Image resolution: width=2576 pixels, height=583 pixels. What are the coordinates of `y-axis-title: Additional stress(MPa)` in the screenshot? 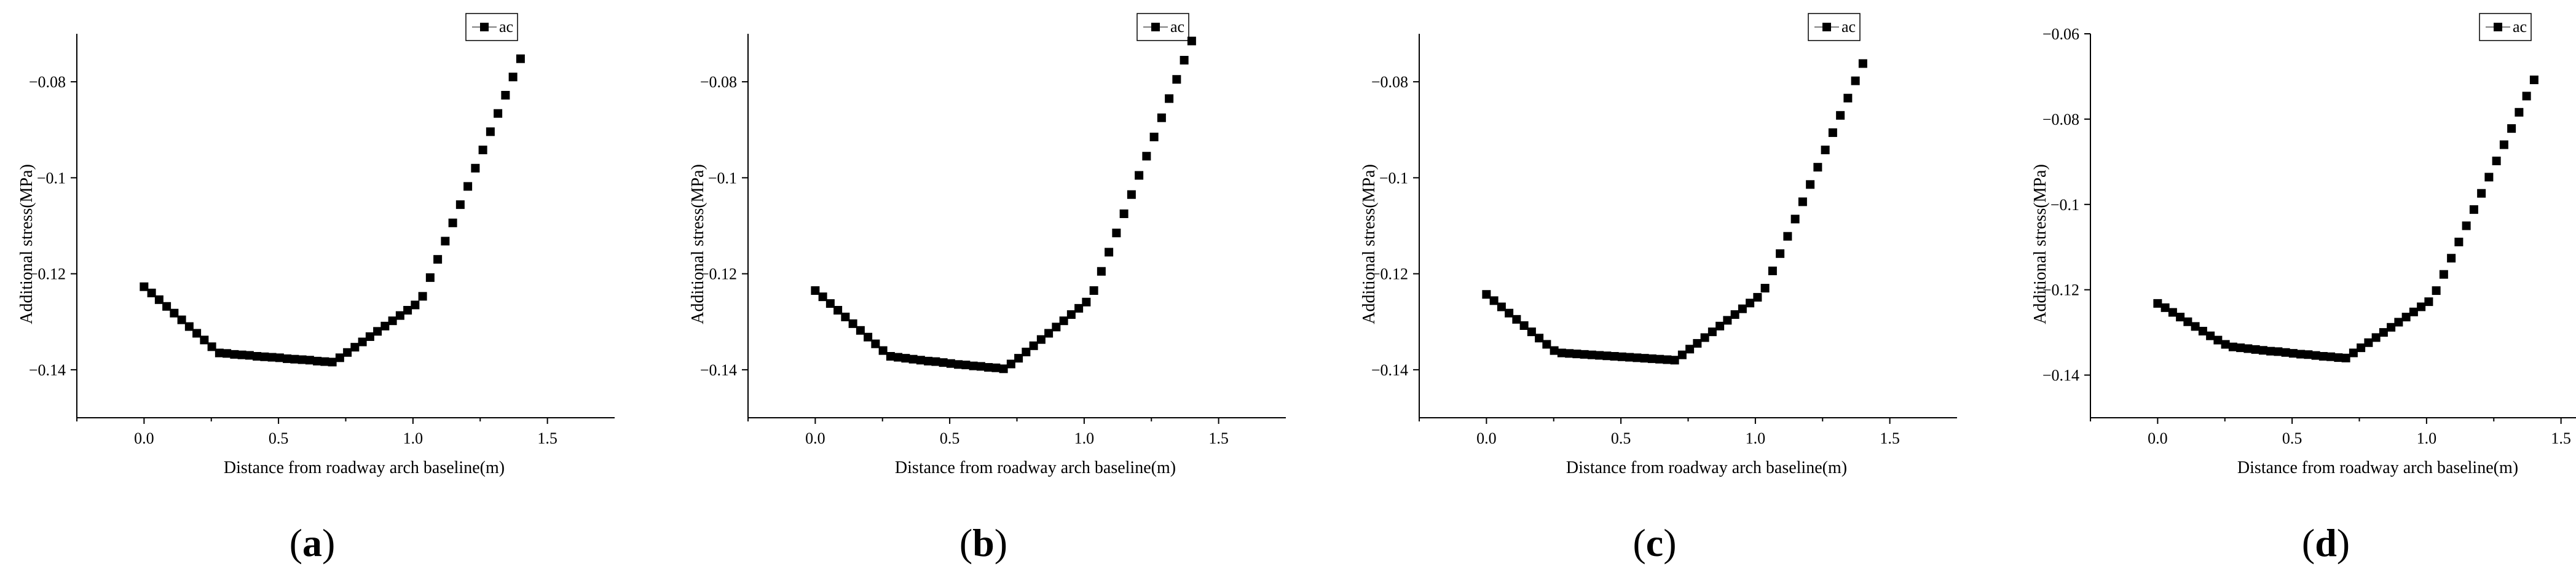 It's located at (27, 244).